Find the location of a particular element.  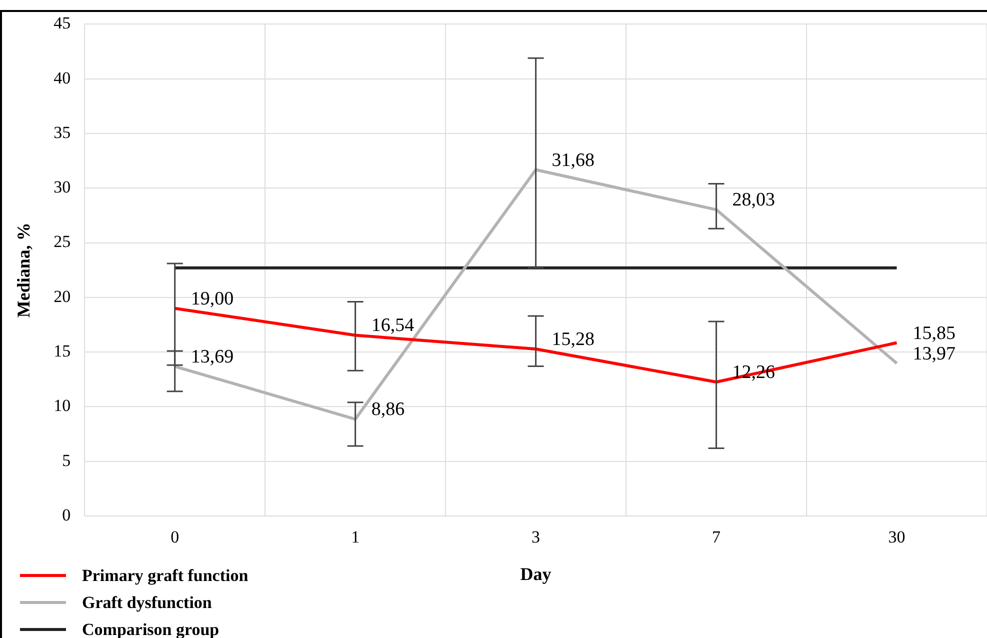

data-label: 28,03 is located at coordinates (754, 200).